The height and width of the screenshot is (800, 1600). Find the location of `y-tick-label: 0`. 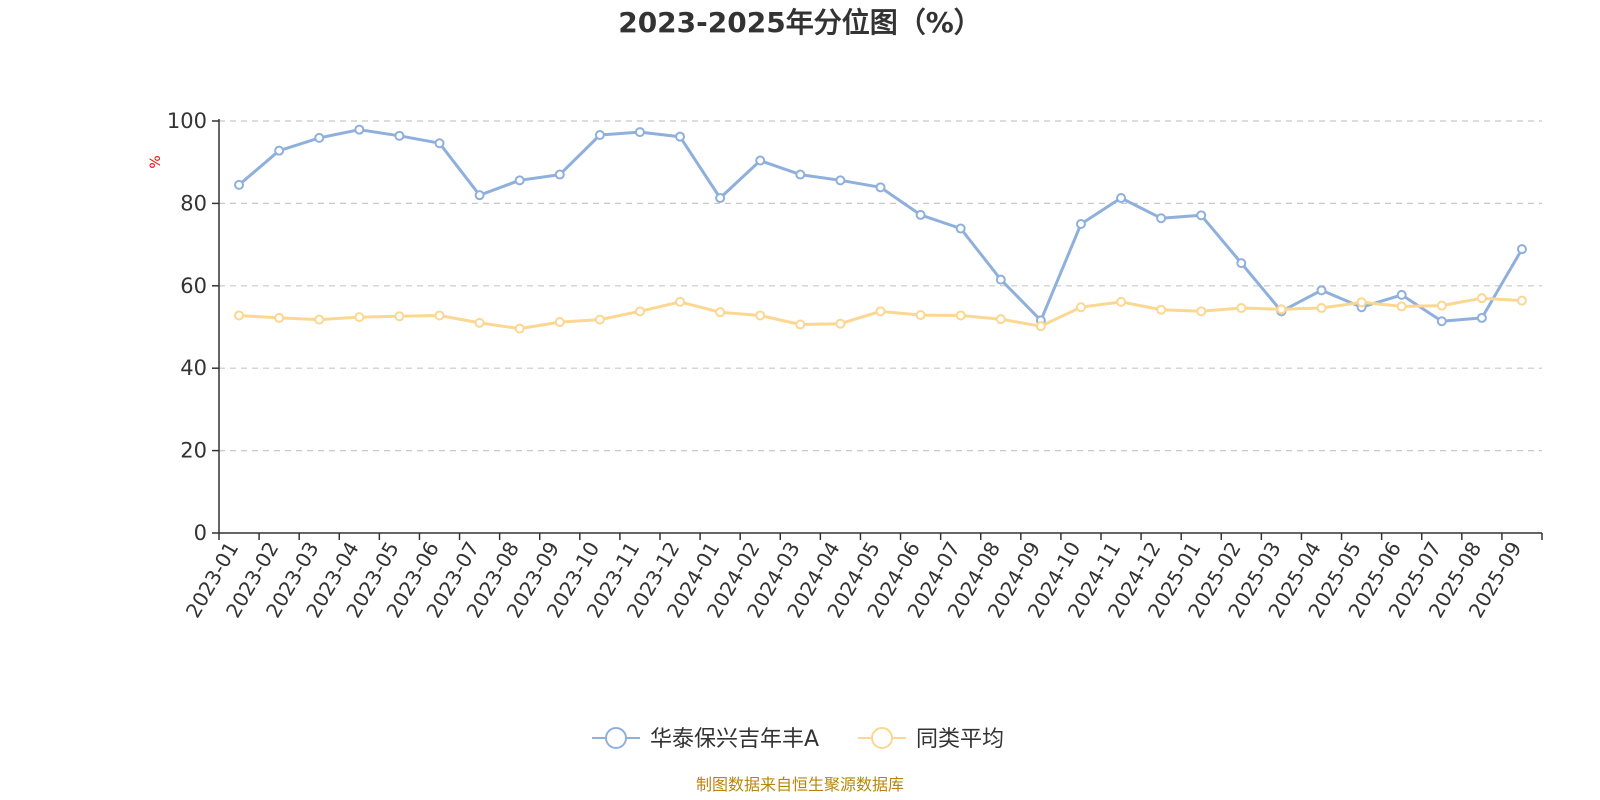

y-tick-label: 0 is located at coordinates (200, 533).